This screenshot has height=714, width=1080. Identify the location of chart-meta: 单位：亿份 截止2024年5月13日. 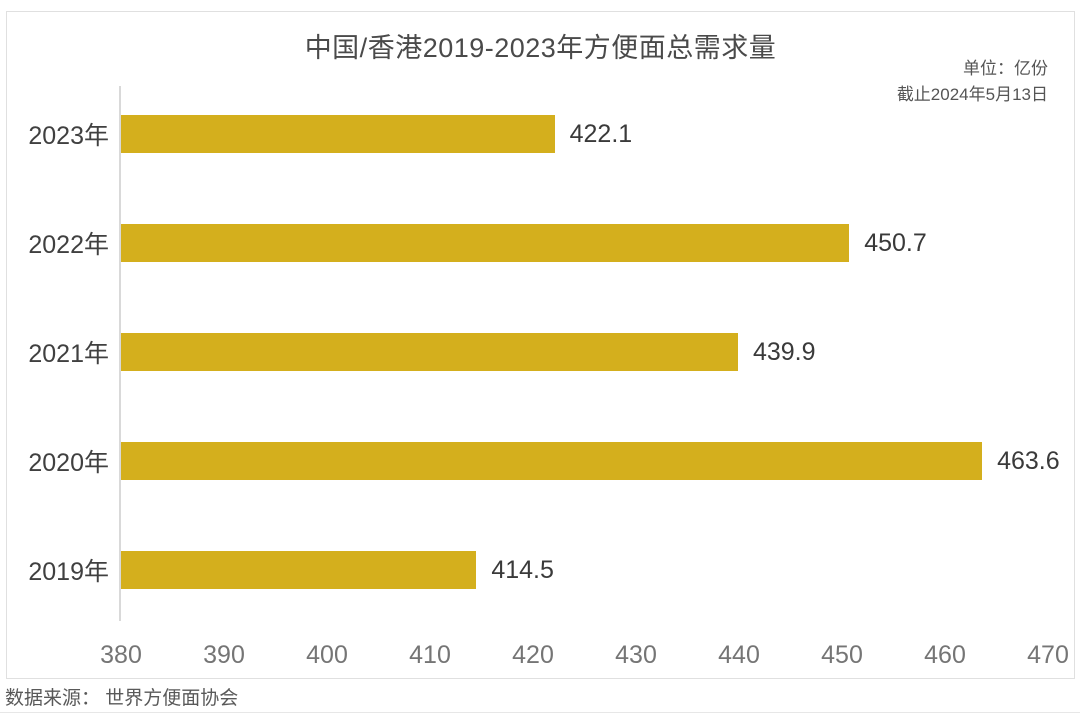
(972, 82).